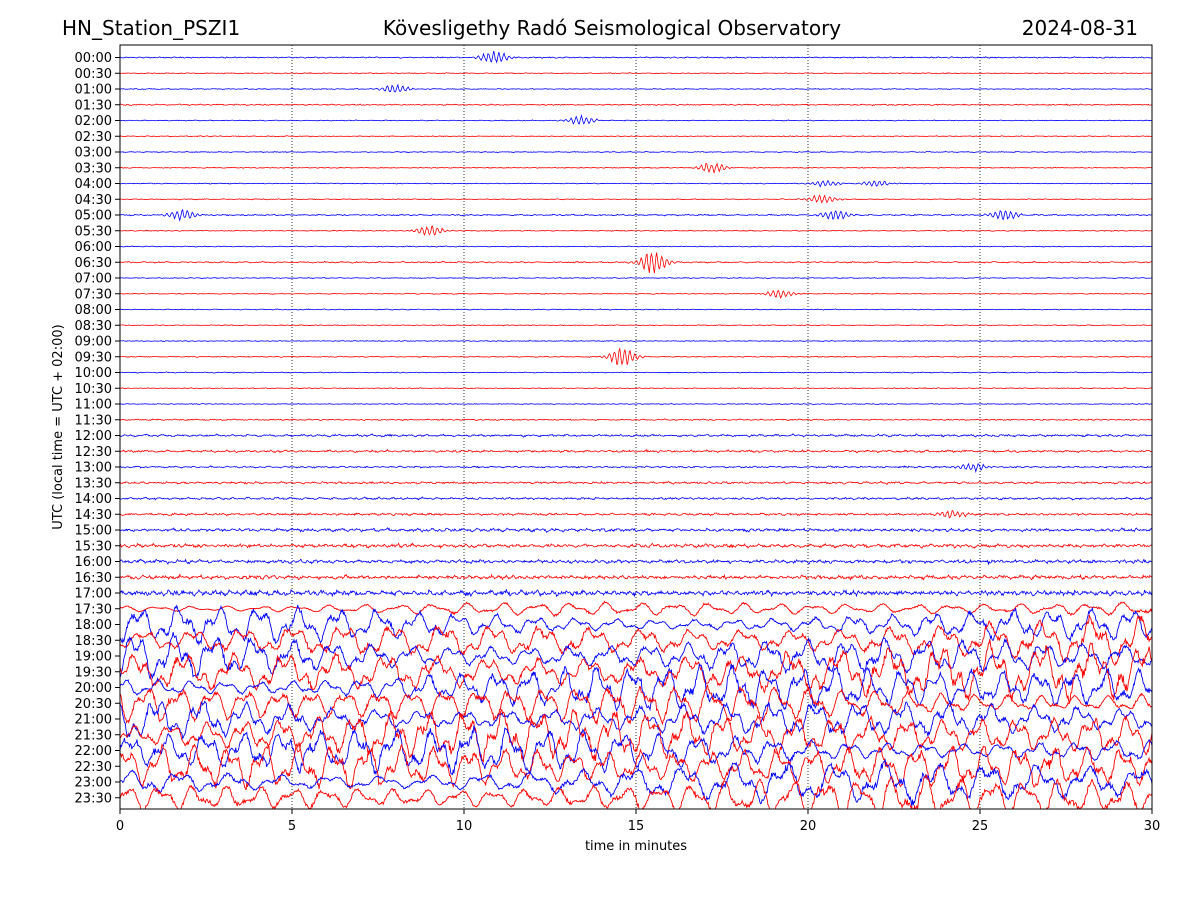 This screenshot has width=1200, height=904. What do you see at coordinates (93, 515) in the screenshot?
I see `row-label-1430: 14:30` at bounding box center [93, 515].